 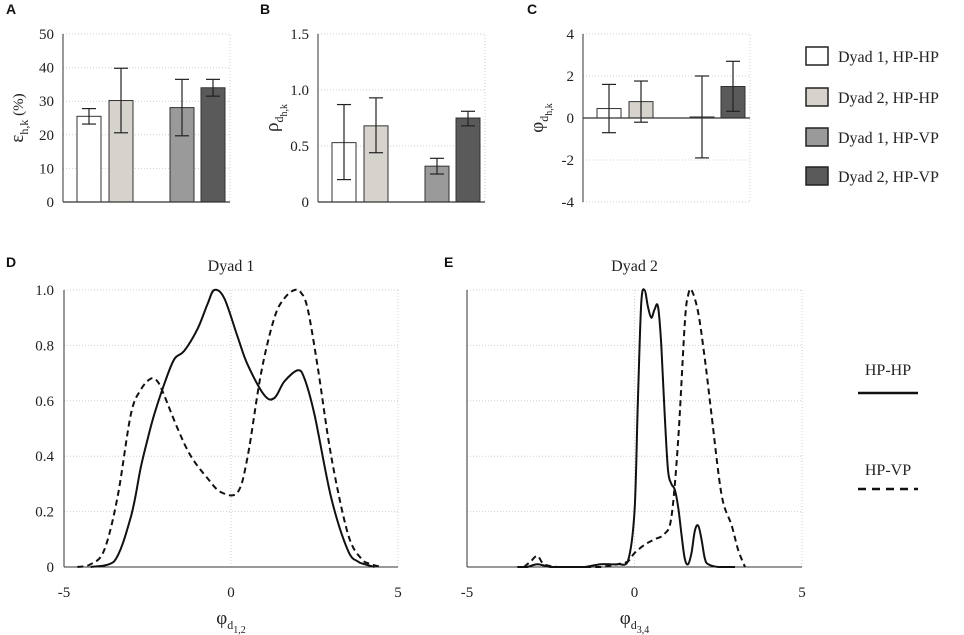 What do you see at coordinates (19, 106) in the screenshot?
I see `y-axis-label-unit: (%)` at bounding box center [19, 106].